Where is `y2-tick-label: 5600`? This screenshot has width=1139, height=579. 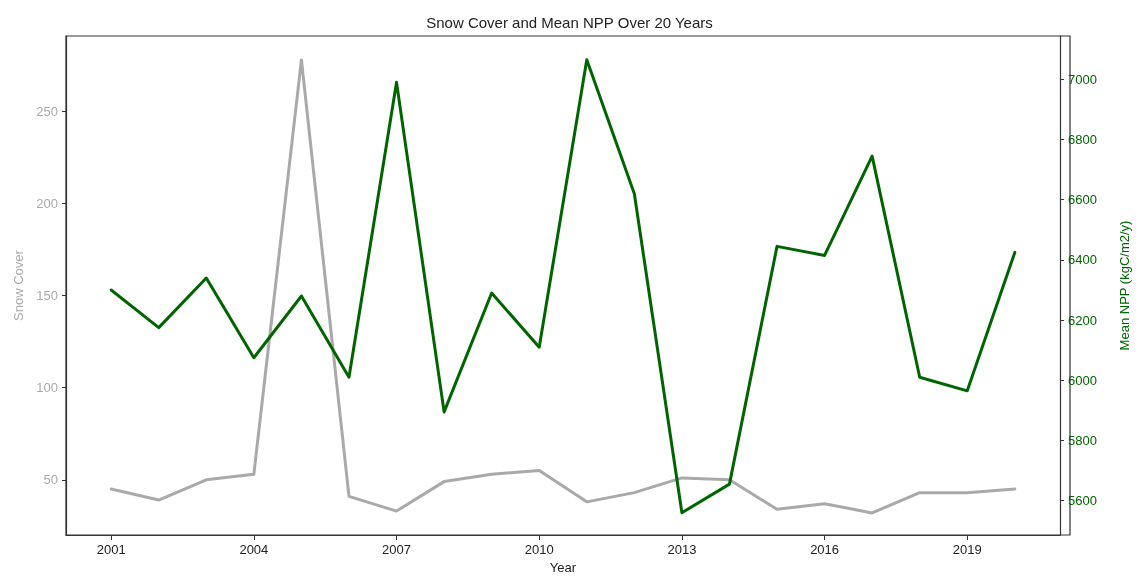
y2-tick-label: 5600 is located at coordinates (1082, 501).